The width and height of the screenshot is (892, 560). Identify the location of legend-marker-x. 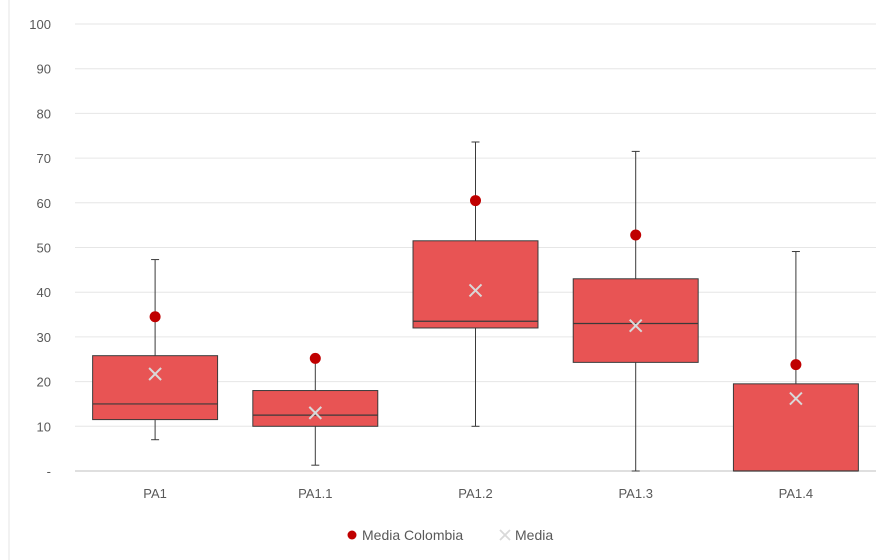
(505, 535).